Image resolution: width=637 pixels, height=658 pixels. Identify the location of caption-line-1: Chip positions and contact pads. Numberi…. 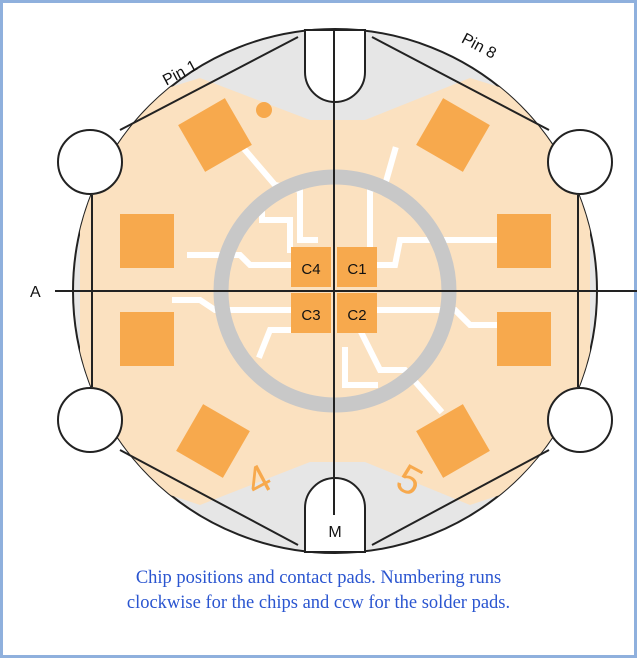
(318, 578).